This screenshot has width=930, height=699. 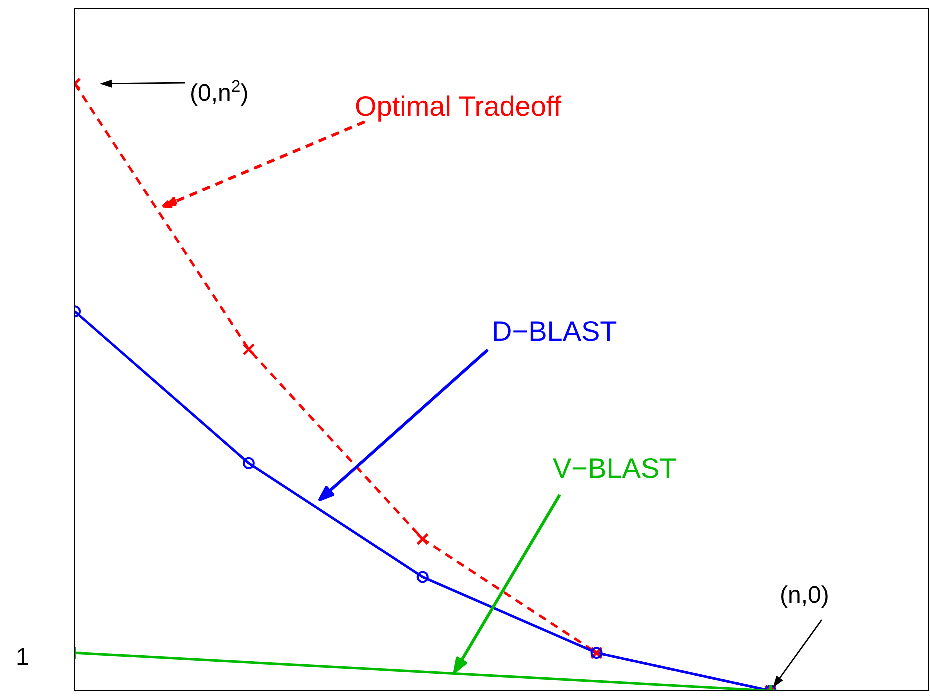 What do you see at coordinates (805, 595) in the screenshot?
I see `annotation: (n,0)` at bounding box center [805, 595].